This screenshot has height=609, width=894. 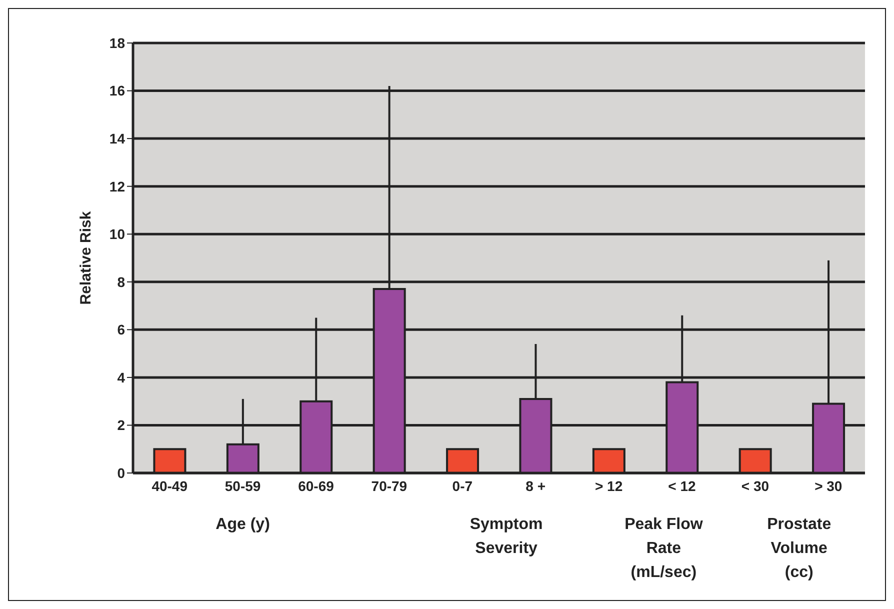 What do you see at coordinates (117, 42) in the screenshot?
I see `y-tick-label: 18` at bounding box center [117, 42].